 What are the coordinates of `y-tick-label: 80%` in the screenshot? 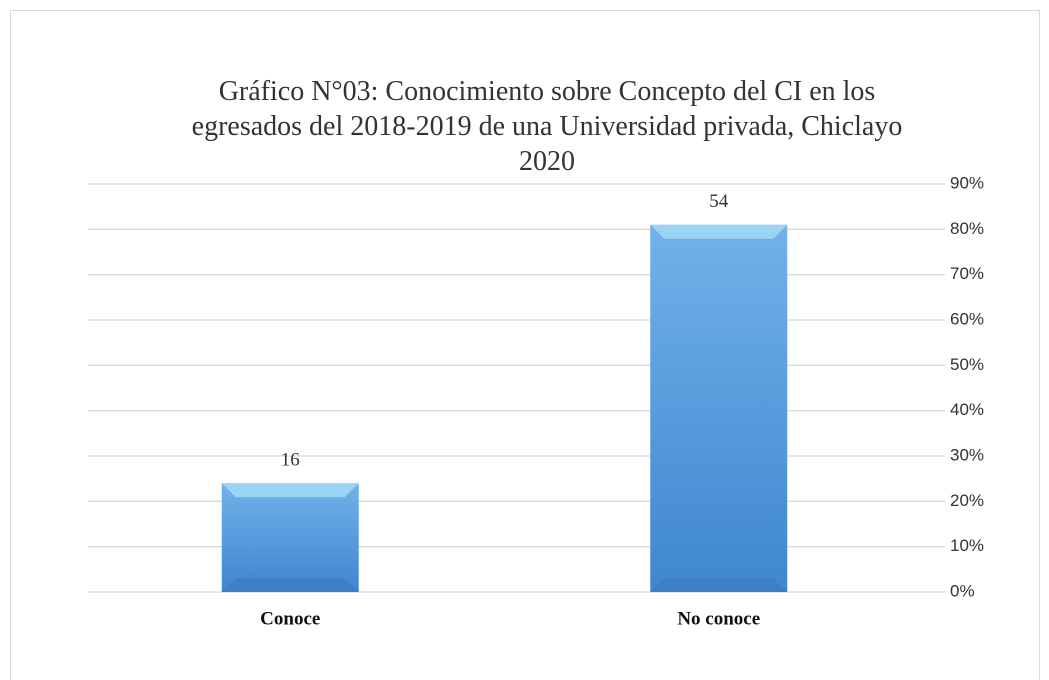 It's located at (967, 228).